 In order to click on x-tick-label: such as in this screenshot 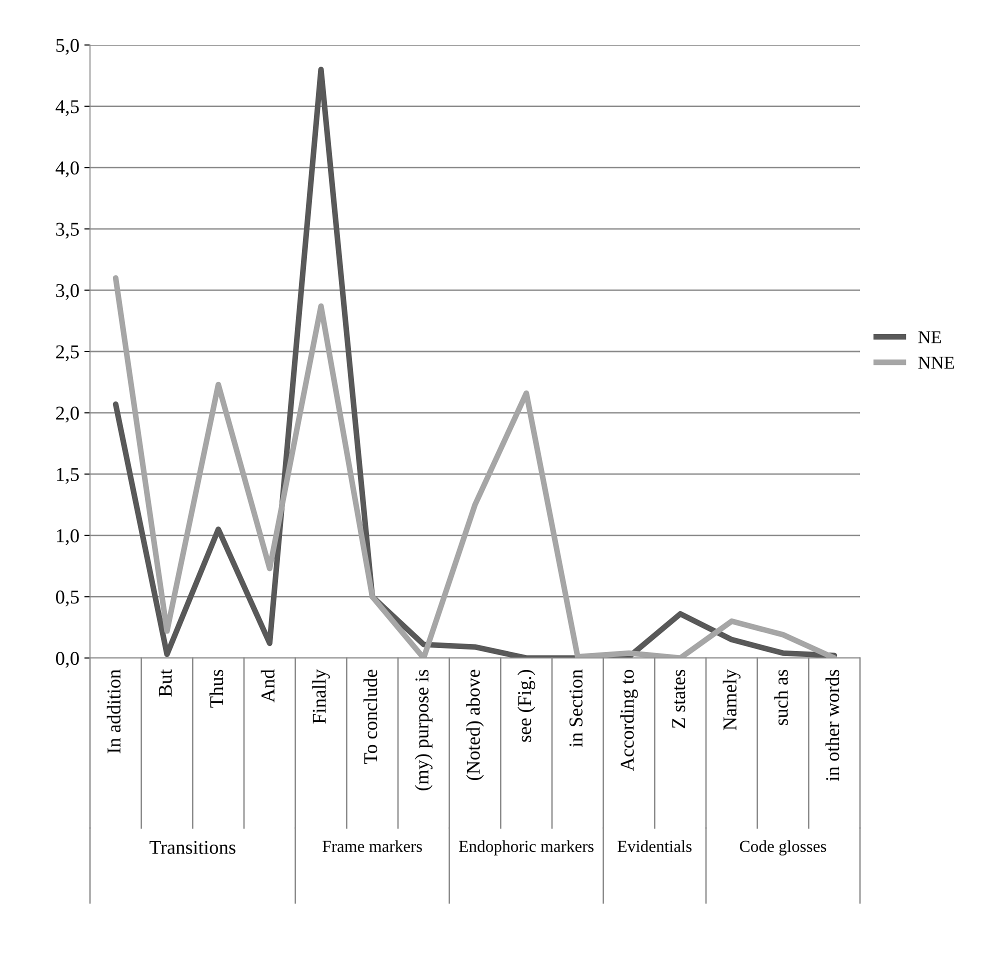, I will do `click(781, 698)`.